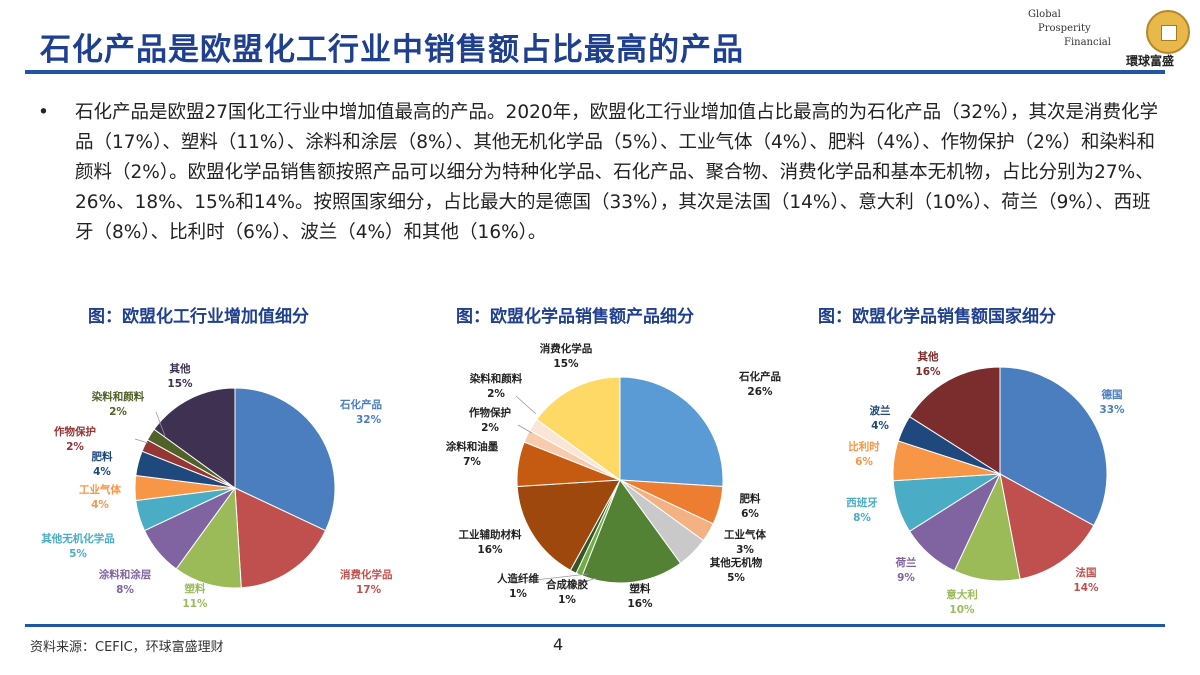 This screenshot has height=675, width=1200. I want to click on sp-category-label-10: 染料和颜料, so click(496, 378).